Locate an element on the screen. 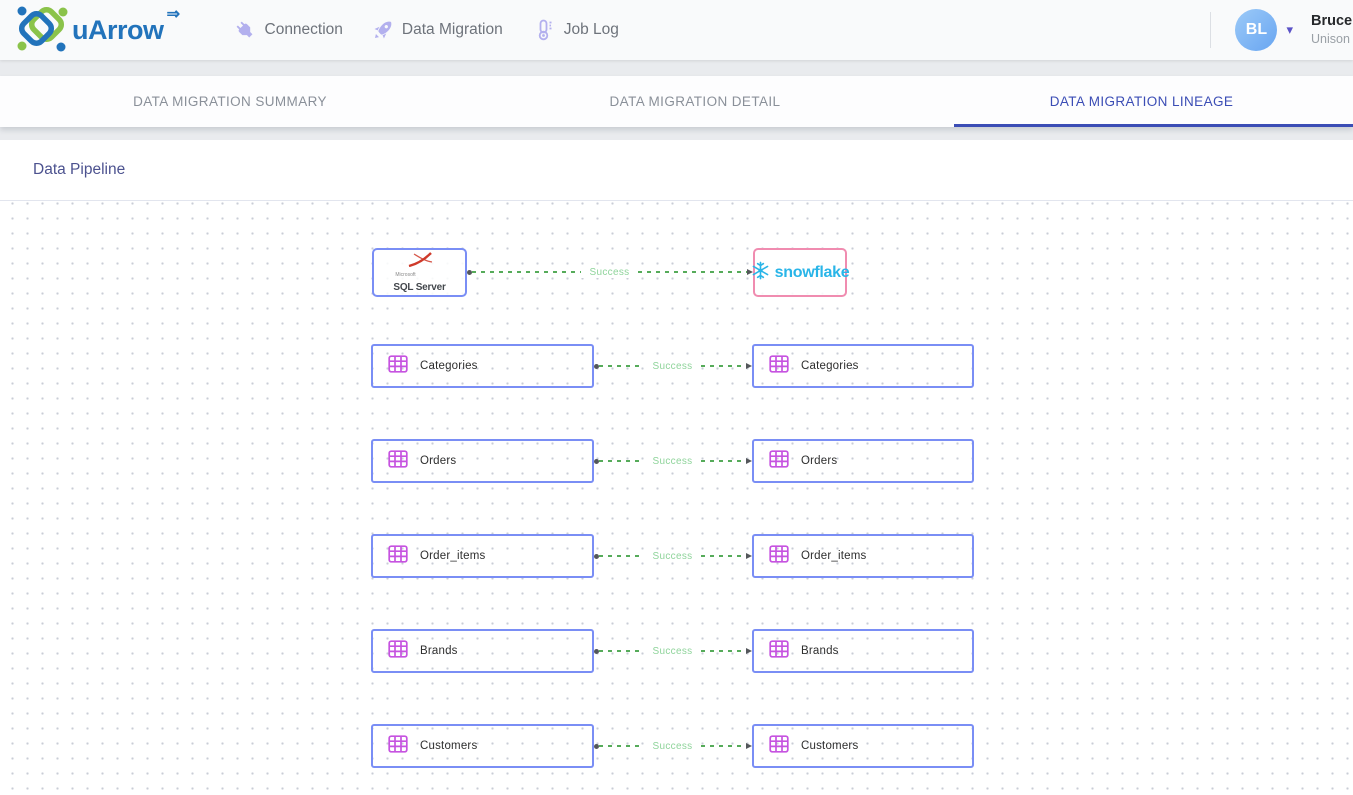 This screenshot has width=1353, height=795. top-navbar: uArrow ⇒ Connection Data Migrat is located at coordinates (676, 30).